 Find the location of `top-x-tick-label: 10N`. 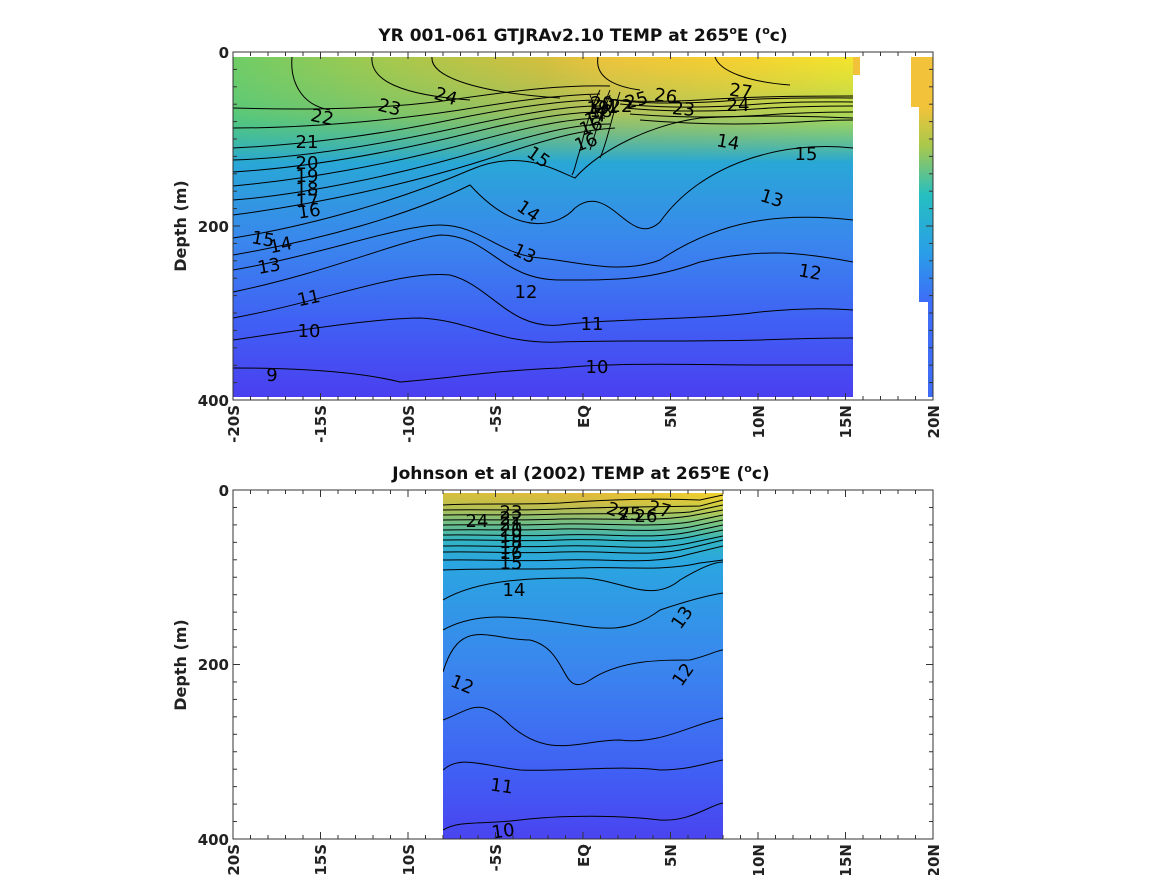

top-x-tick-label: 10N is located at coordinates (759, 421).